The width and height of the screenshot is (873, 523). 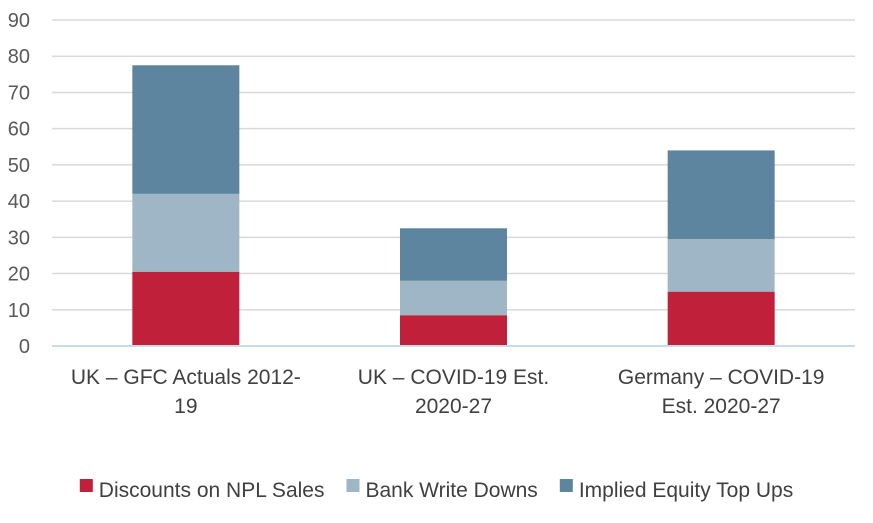 I want to click on y-tick-label: 70, so click(x=19, y=93).